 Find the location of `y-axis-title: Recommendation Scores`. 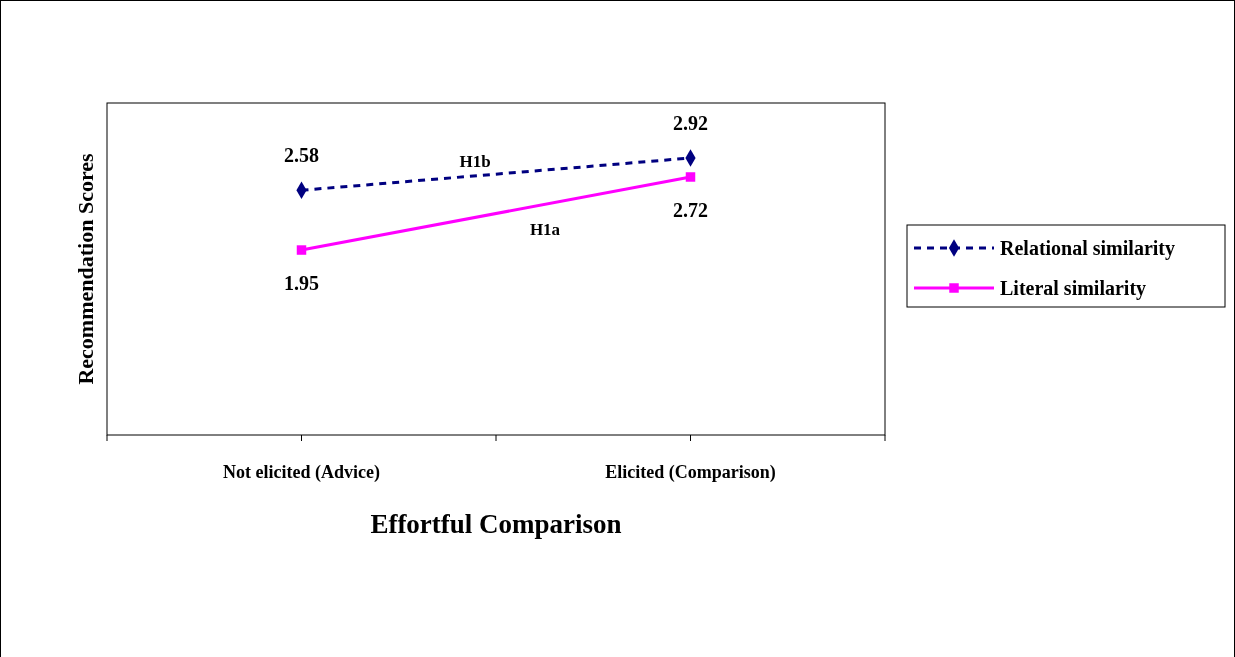

y-axis-title: Recommendation Scores is located at coordinates (85, 268).